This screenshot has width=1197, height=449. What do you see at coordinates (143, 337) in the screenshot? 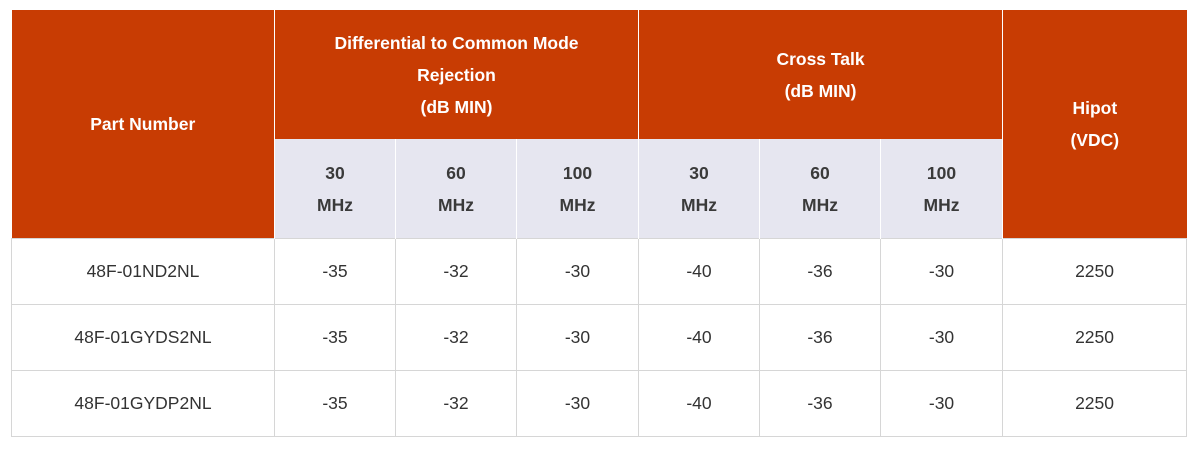
I see `part-number-cell: 48F-01GYDS2NL` at bounding box center [143, 337].